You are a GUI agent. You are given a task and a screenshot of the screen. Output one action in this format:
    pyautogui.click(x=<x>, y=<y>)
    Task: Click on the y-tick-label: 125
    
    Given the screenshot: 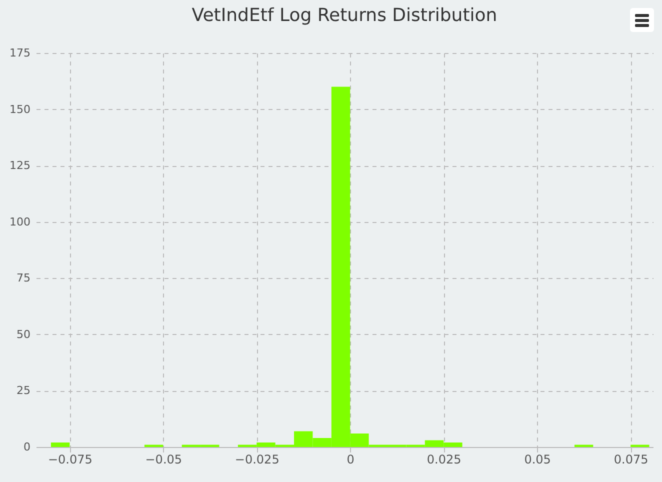 What is the action you would take?
    pyautogui.click(x=20, y=165)
    